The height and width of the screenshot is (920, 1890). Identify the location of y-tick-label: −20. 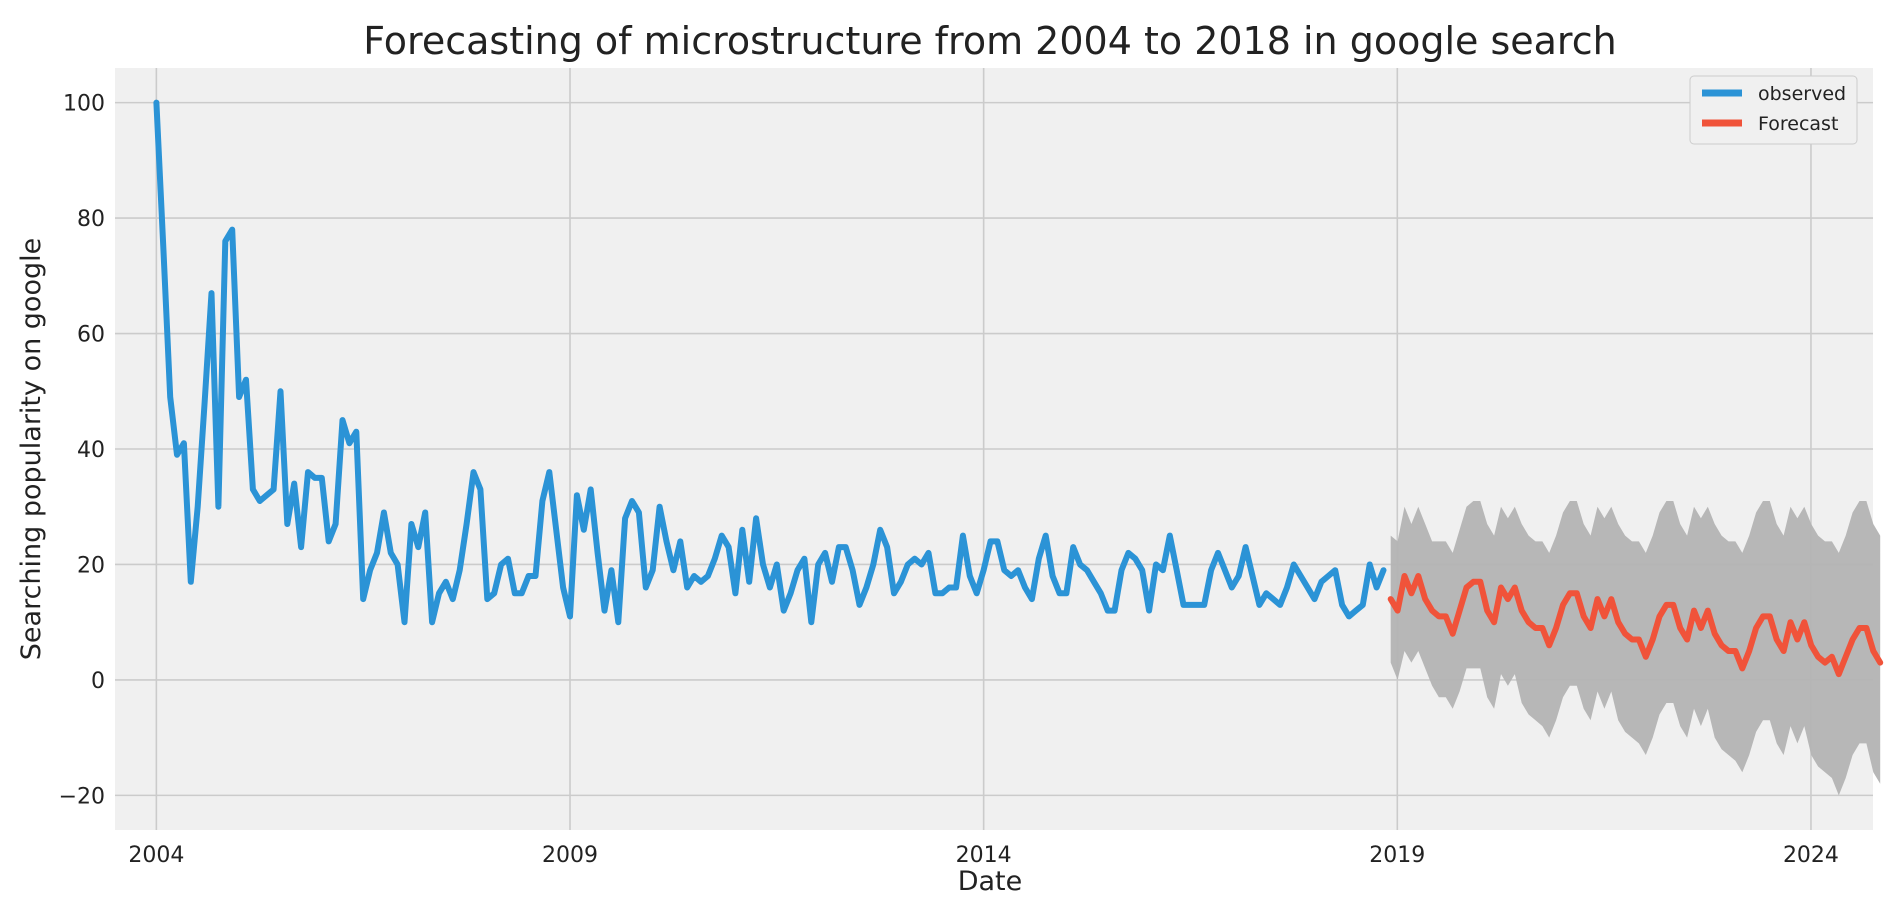
(82, 796).